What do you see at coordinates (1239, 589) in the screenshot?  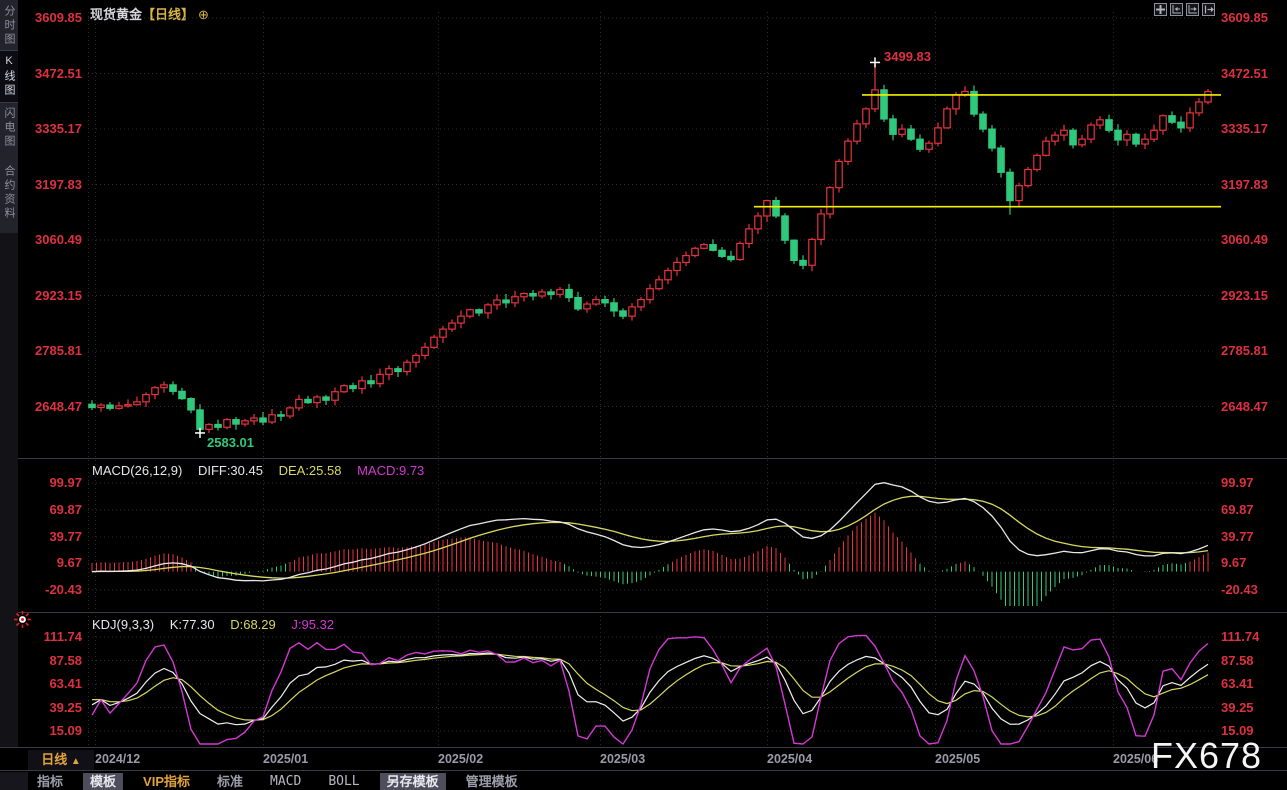 I see `macd-axis-label-right: -20.43` at bounding box center [1239, 589].